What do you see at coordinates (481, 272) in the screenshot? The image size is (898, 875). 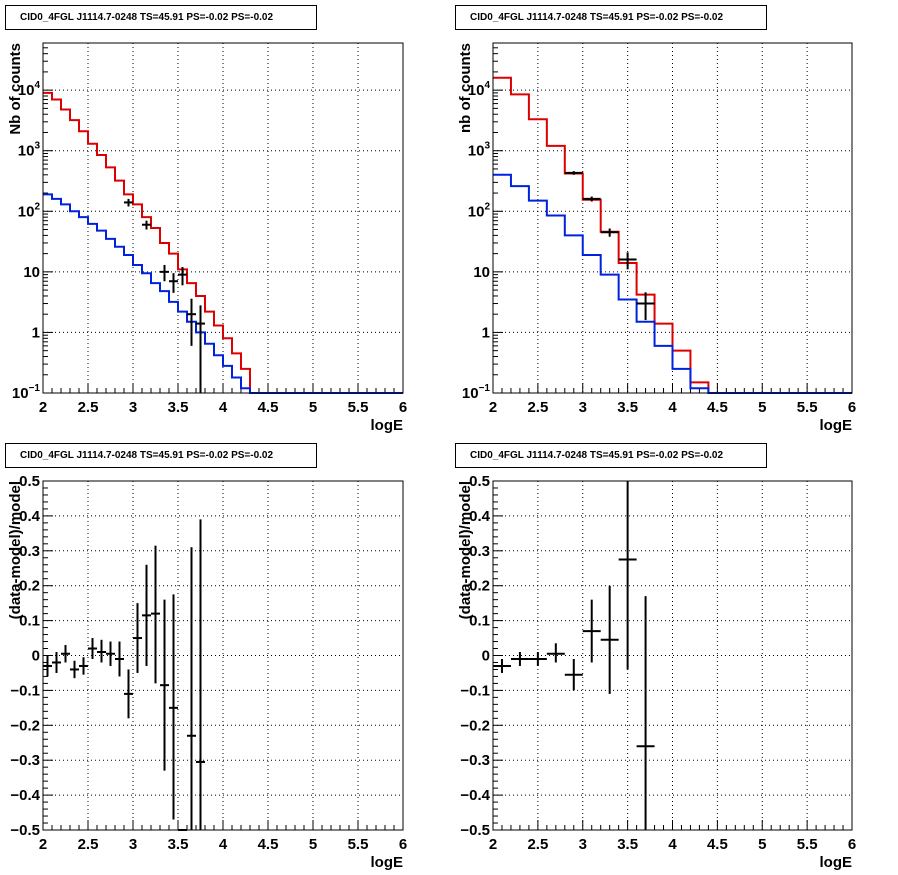 I see `y-tick-label: 10` at bounding box center [481, 272].